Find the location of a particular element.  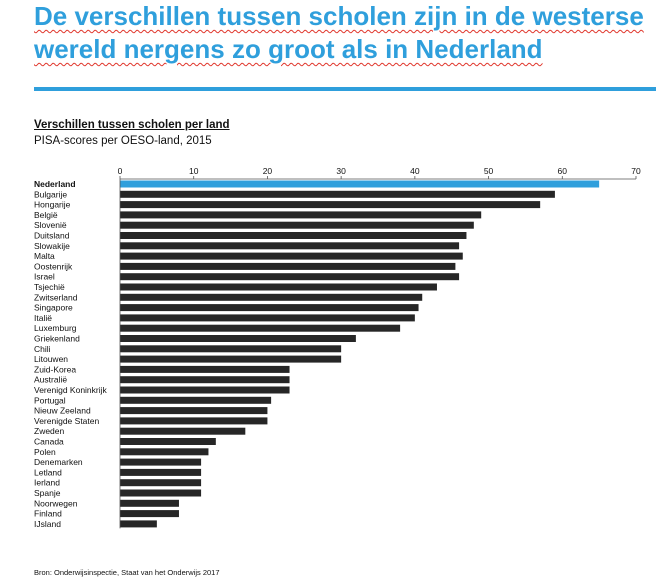

x-tick-label: 30 is located at coordinates (341, 171).